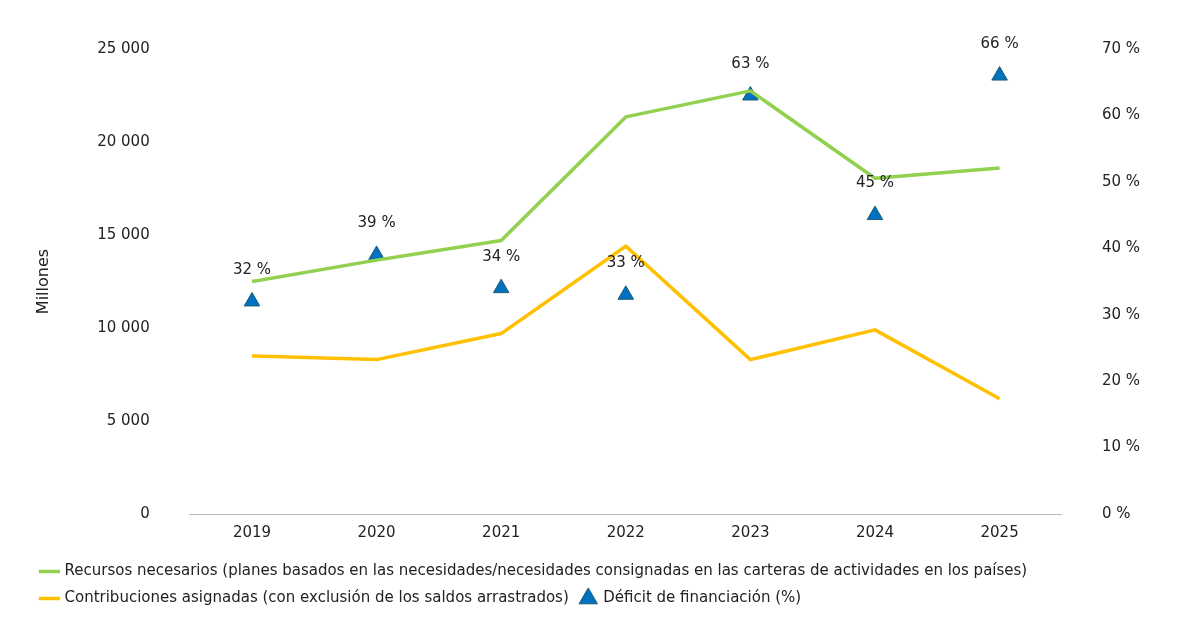  What do you see at coordinates (1120, 247) in the screenshot?
I see `y2-tick-label: 40 %` at bounding box center [1120, 247].